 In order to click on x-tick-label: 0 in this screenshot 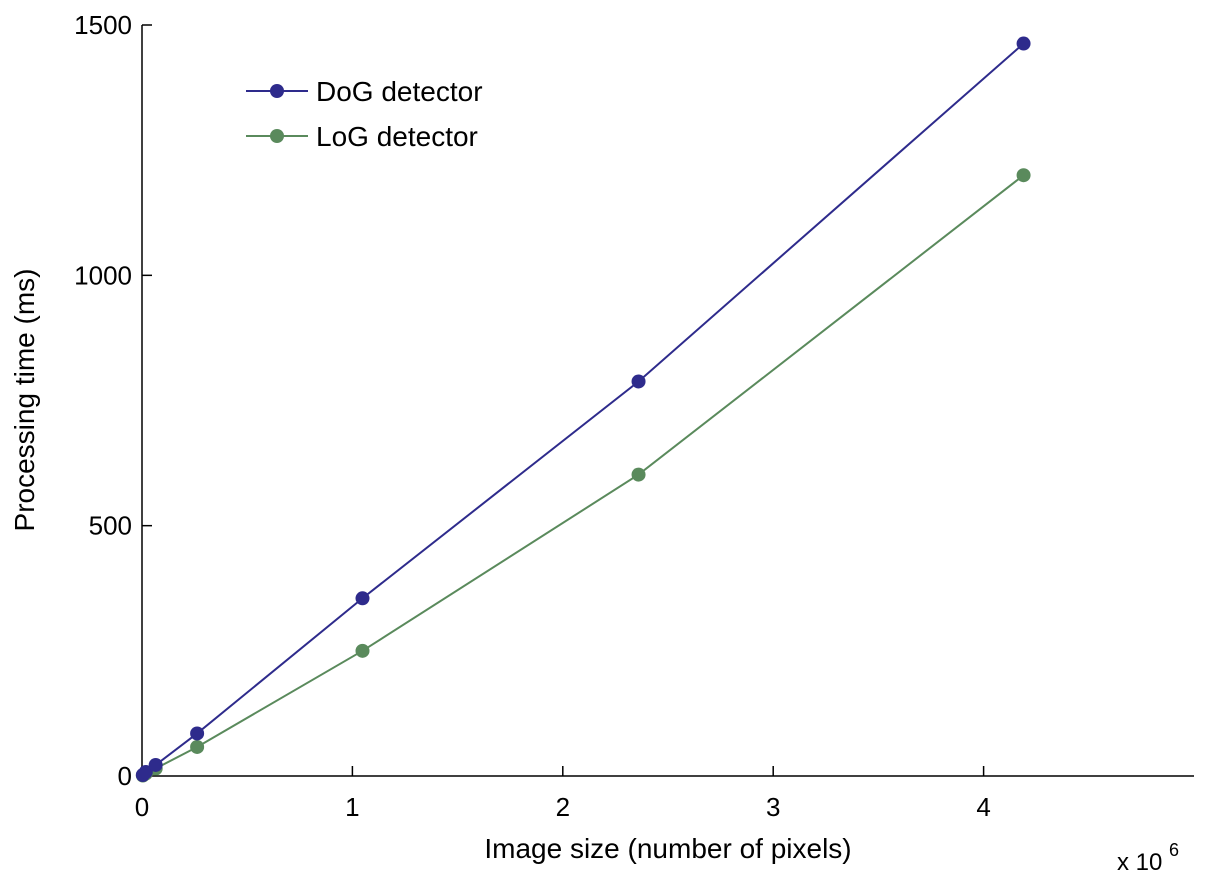, I will do `click(142, 807)`.